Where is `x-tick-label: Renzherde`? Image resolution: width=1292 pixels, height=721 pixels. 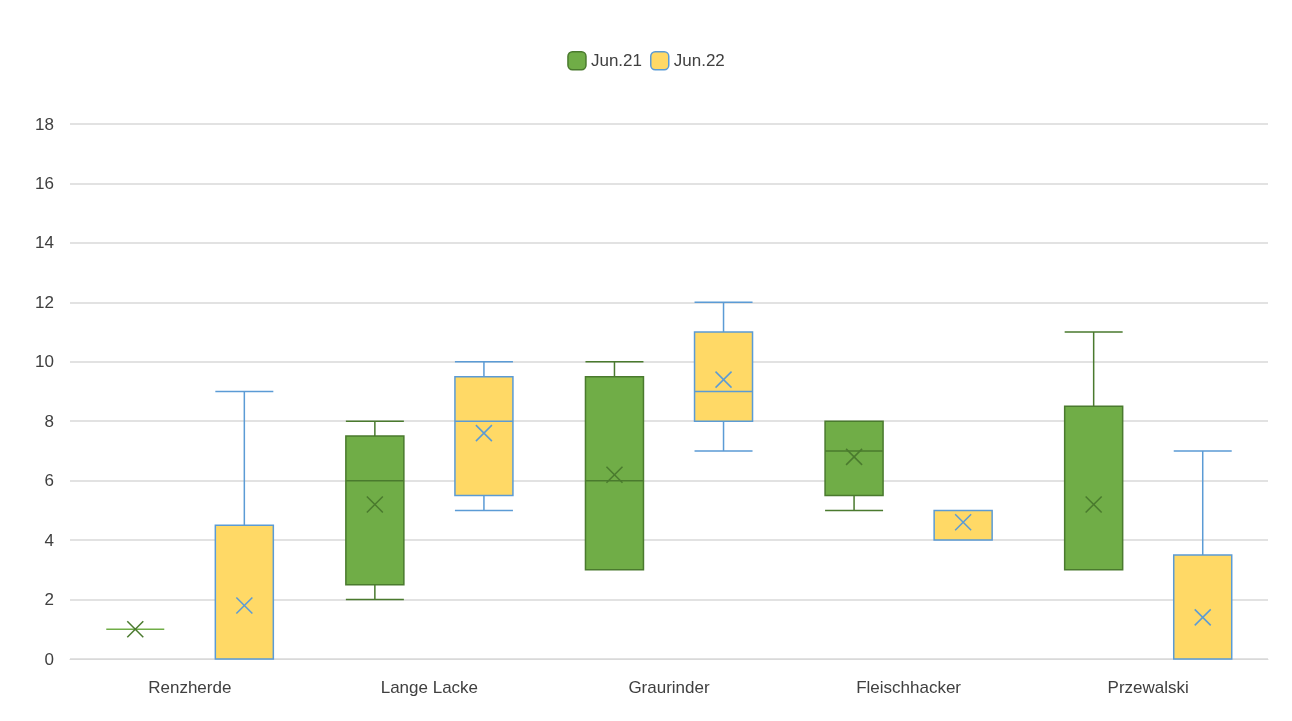 x-tick-label: Renzherde is located at coordinates (190, 687).